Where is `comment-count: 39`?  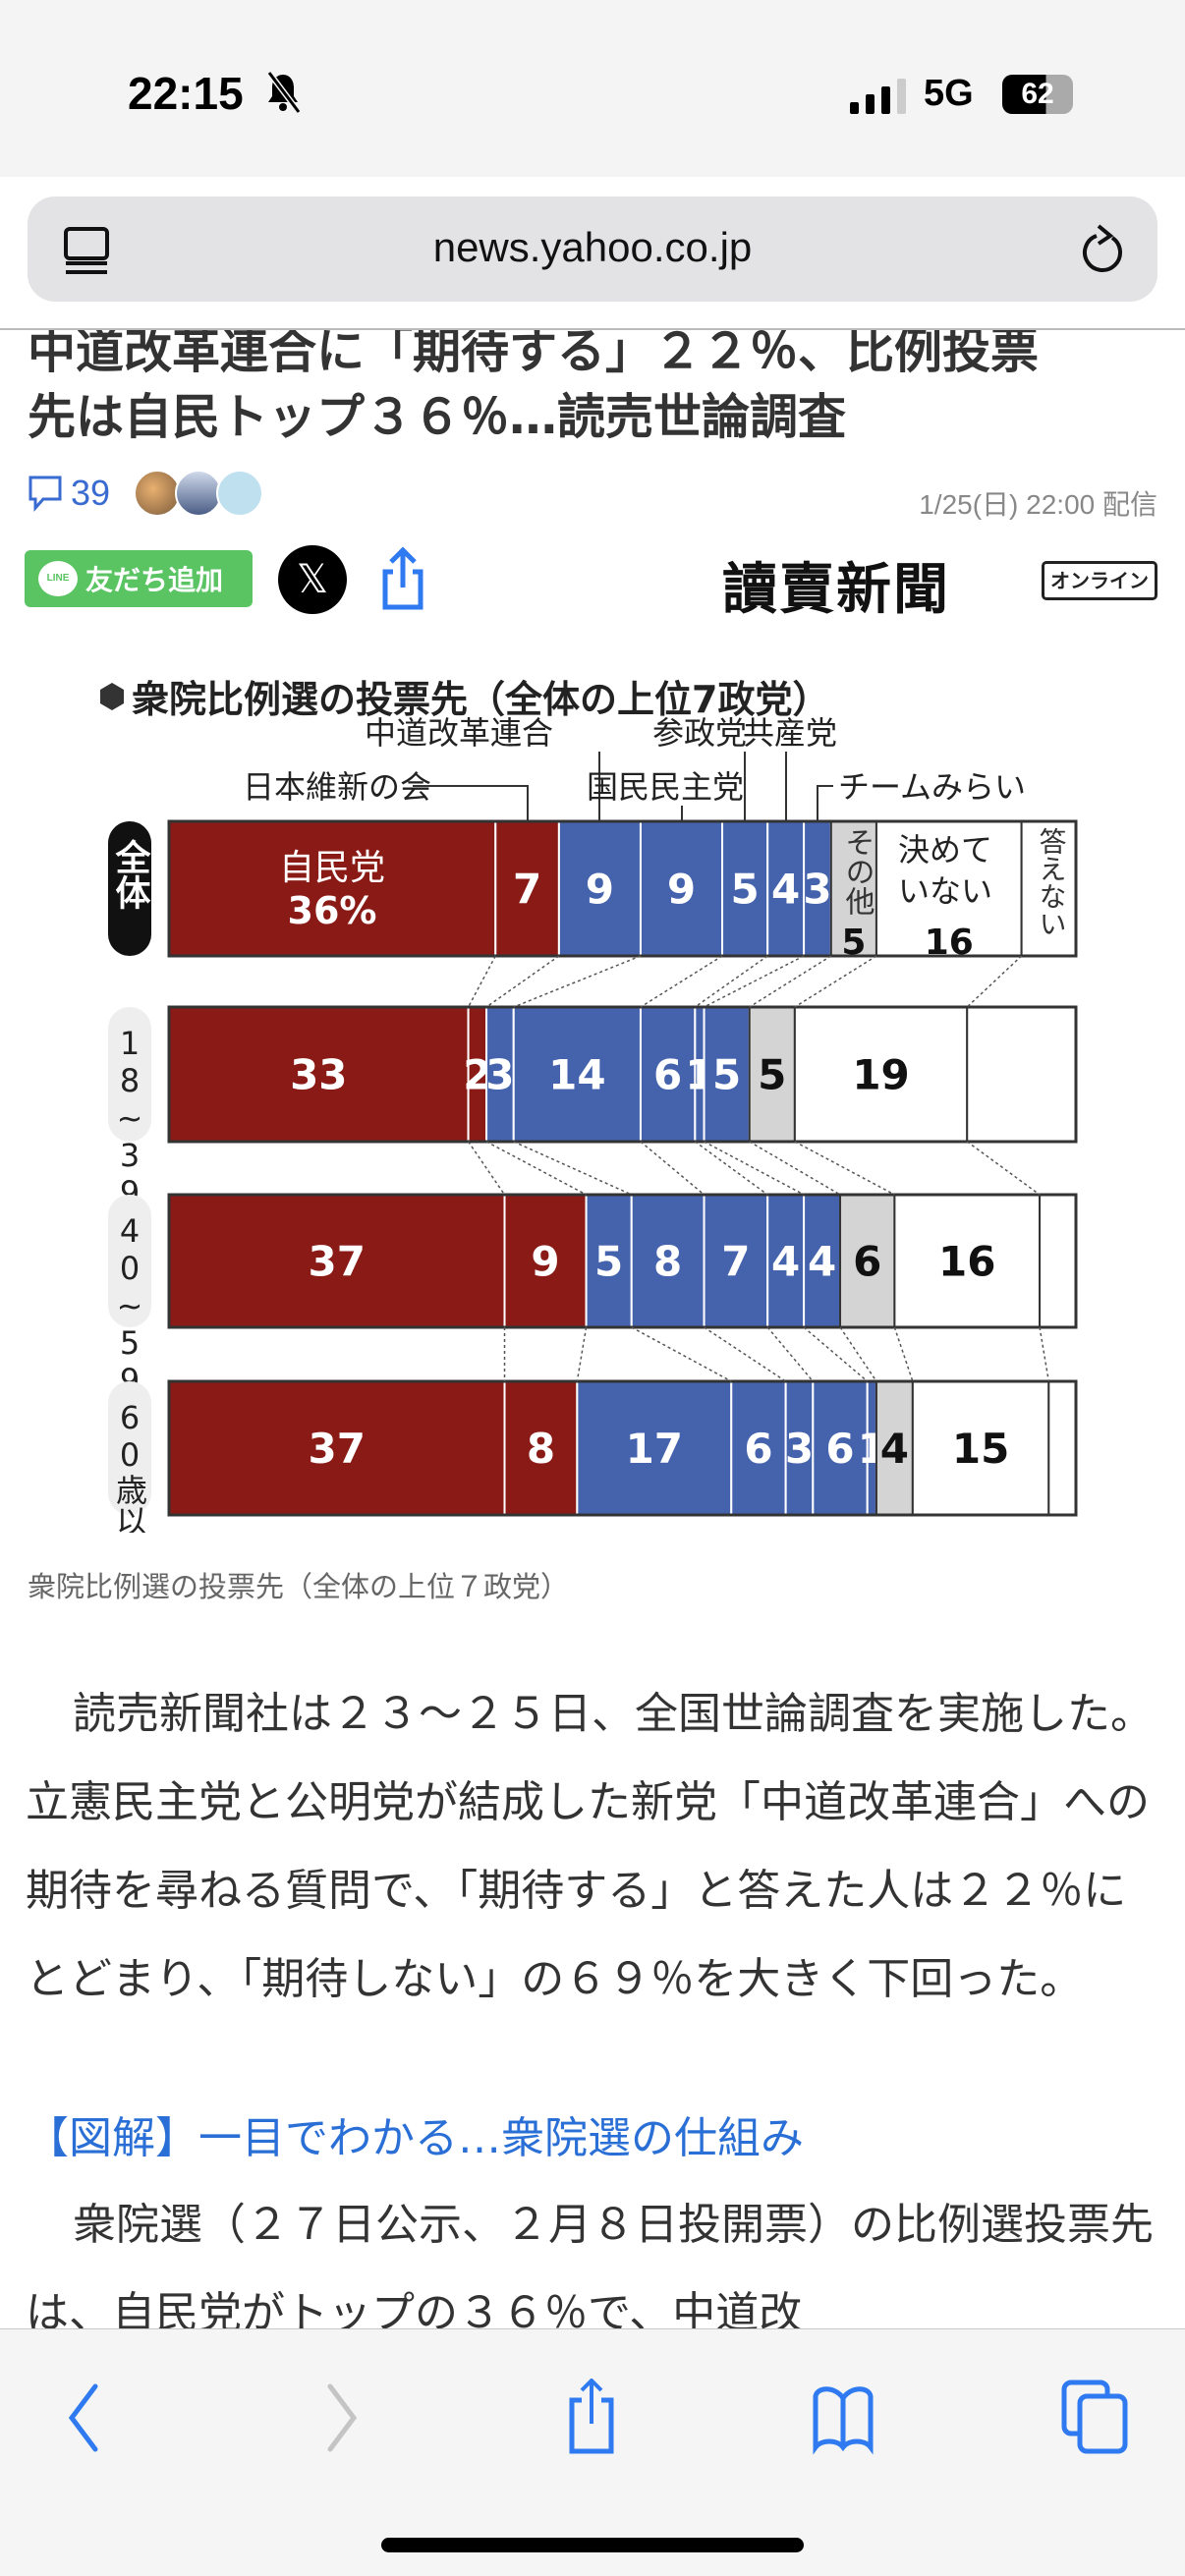
comment-count: 39 is located at coordinates (91, 493).